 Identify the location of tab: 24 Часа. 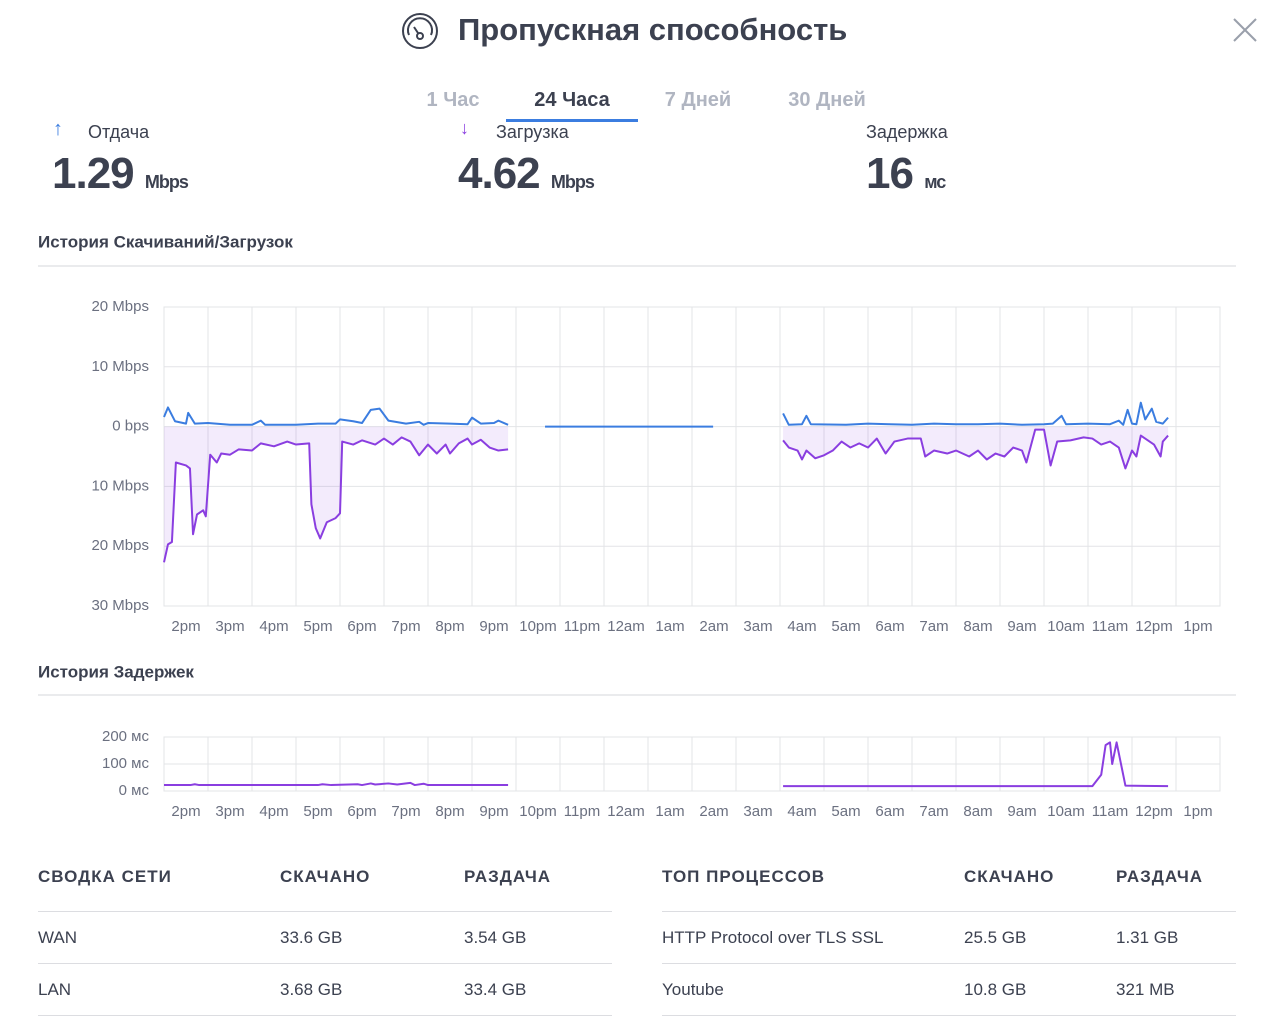
(572, 100).